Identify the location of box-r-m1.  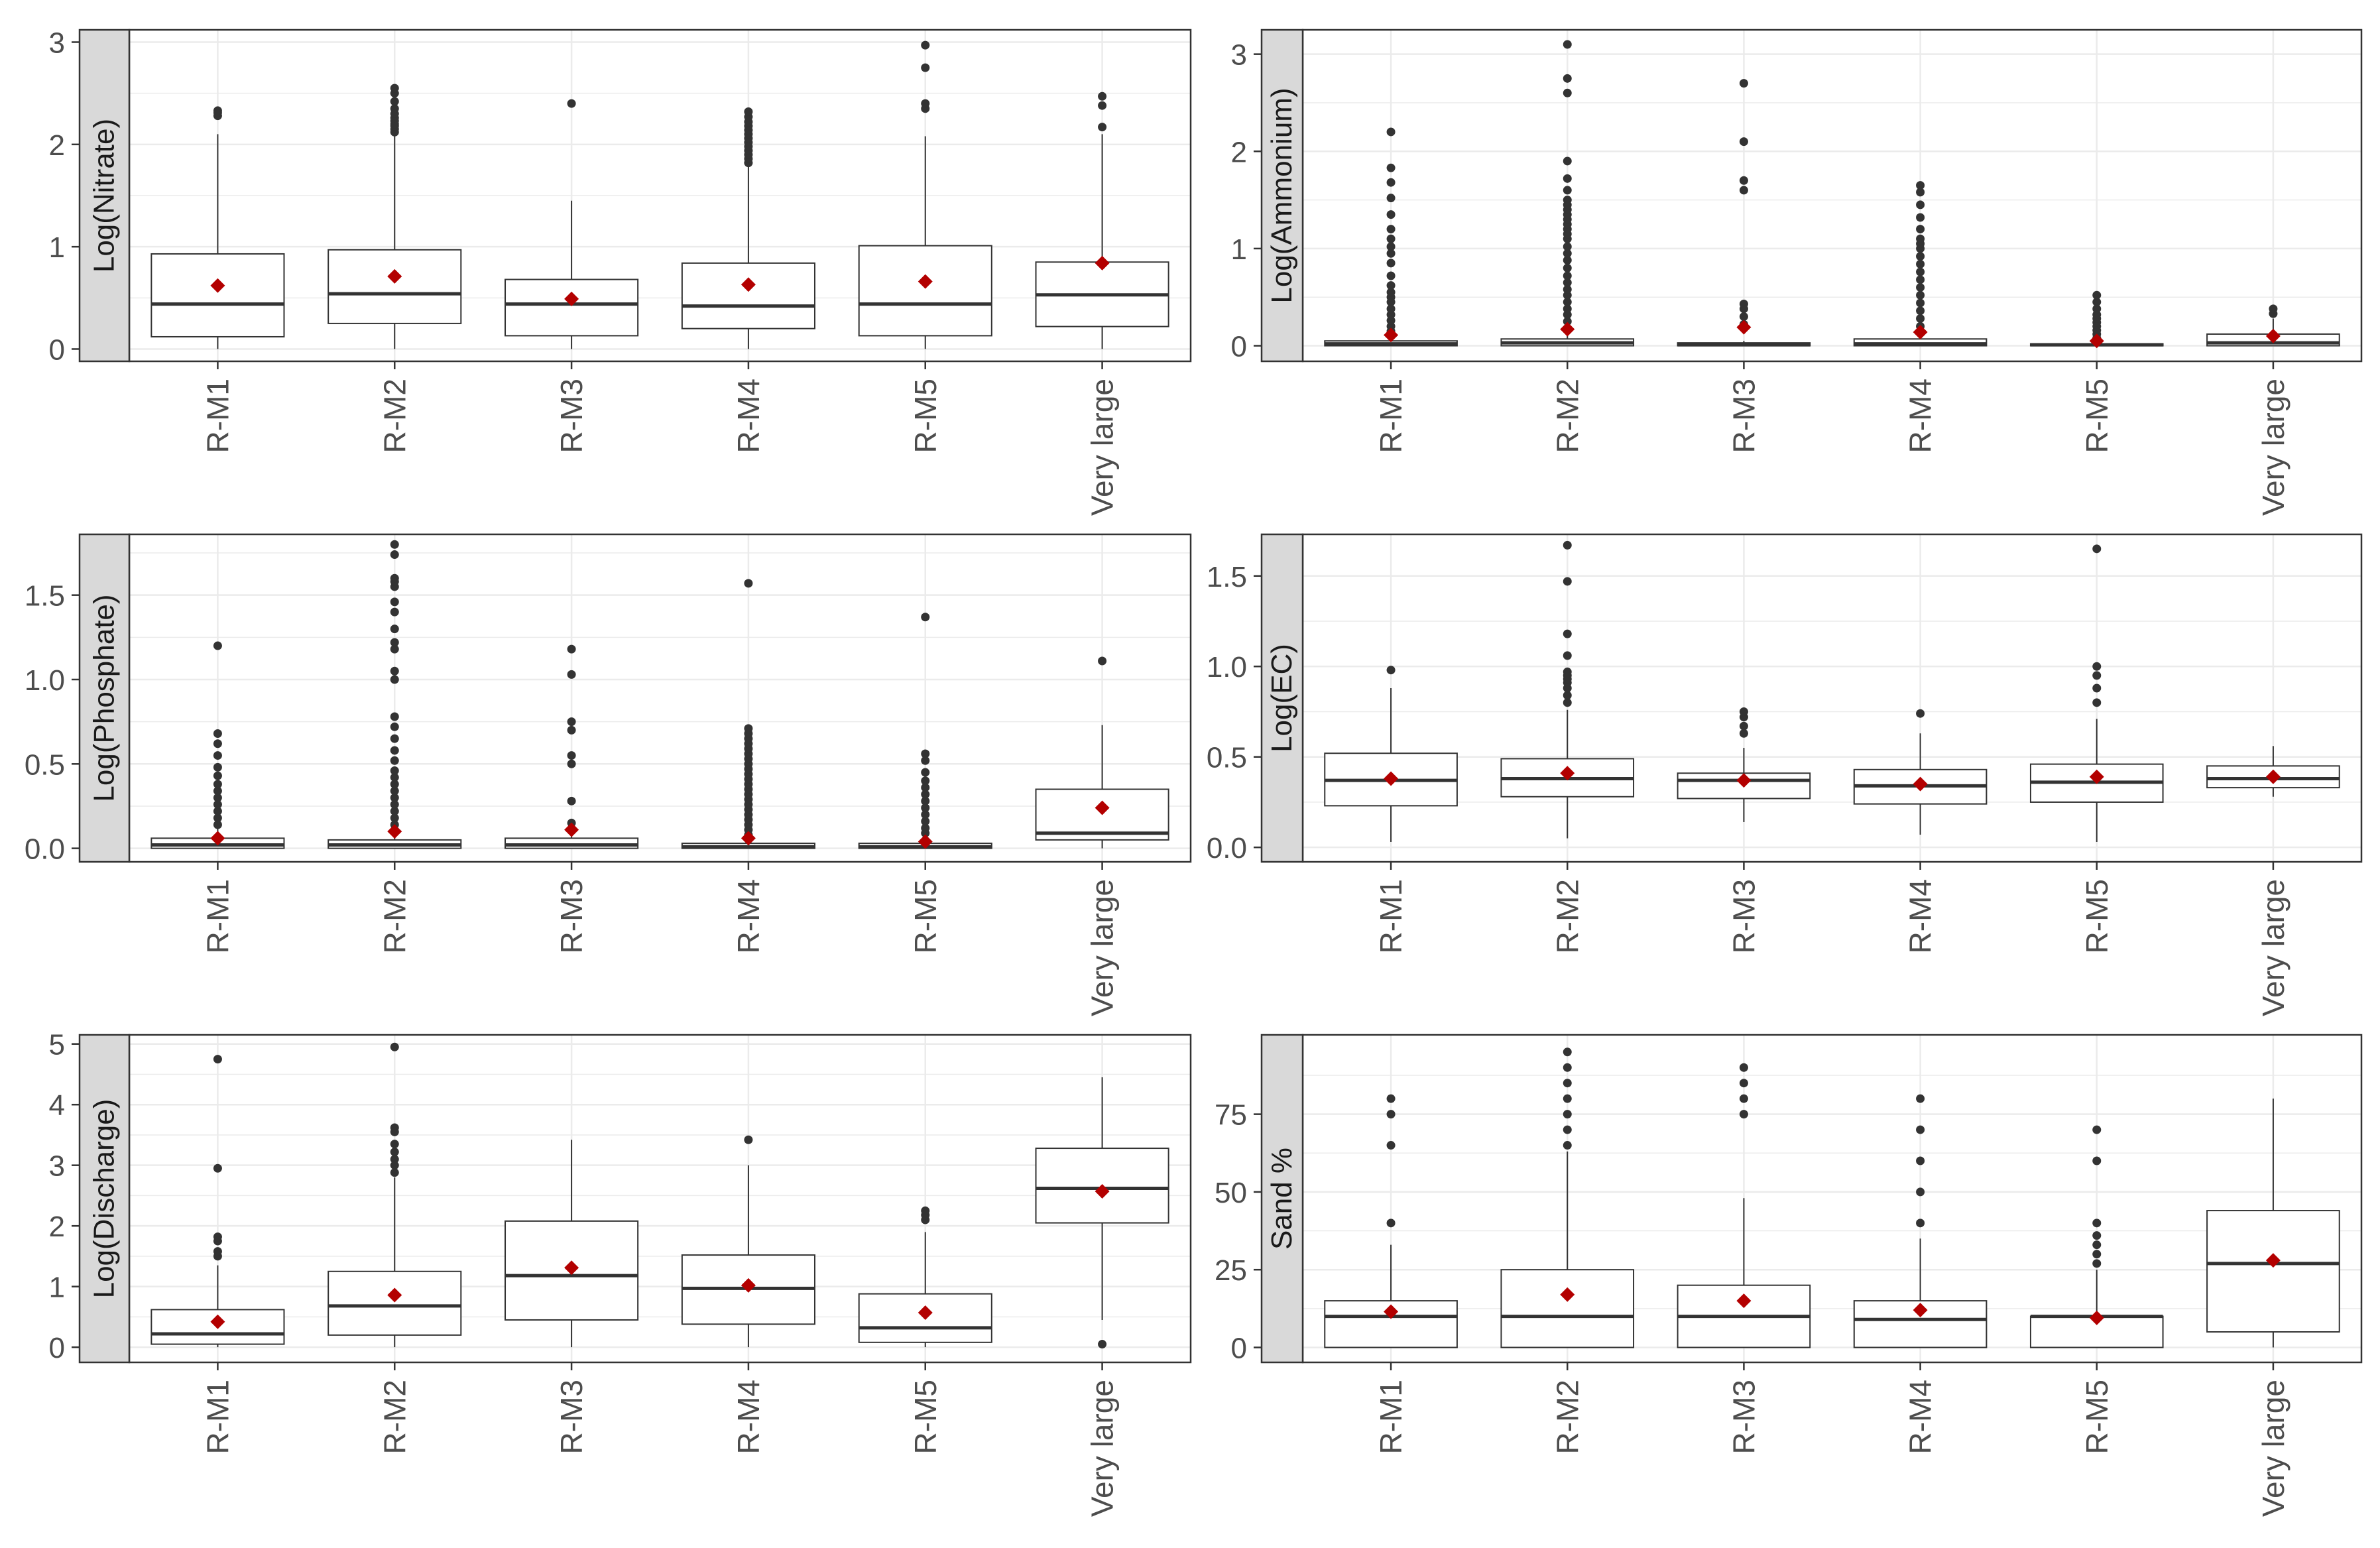
(217, 745).